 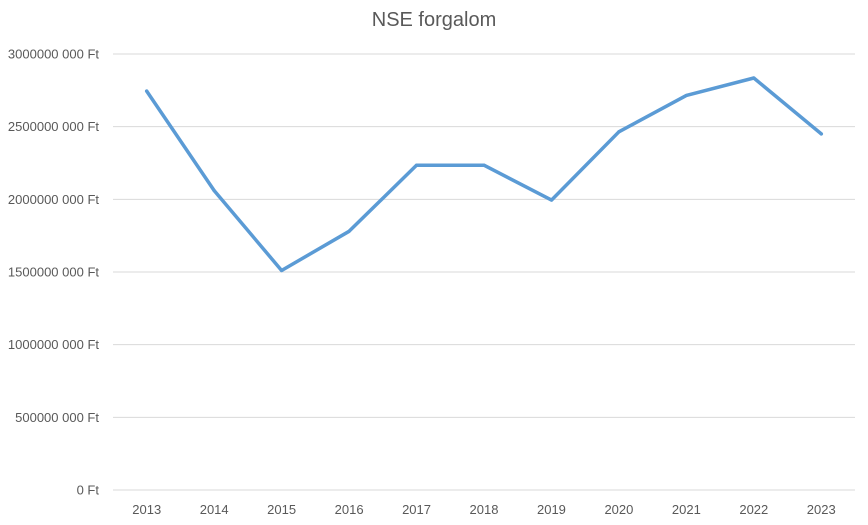 What do you see at coordinates (88, 490) in the screenshot?
I see `y-tick-label: 0 Ft` at bounding box center [88, 490].